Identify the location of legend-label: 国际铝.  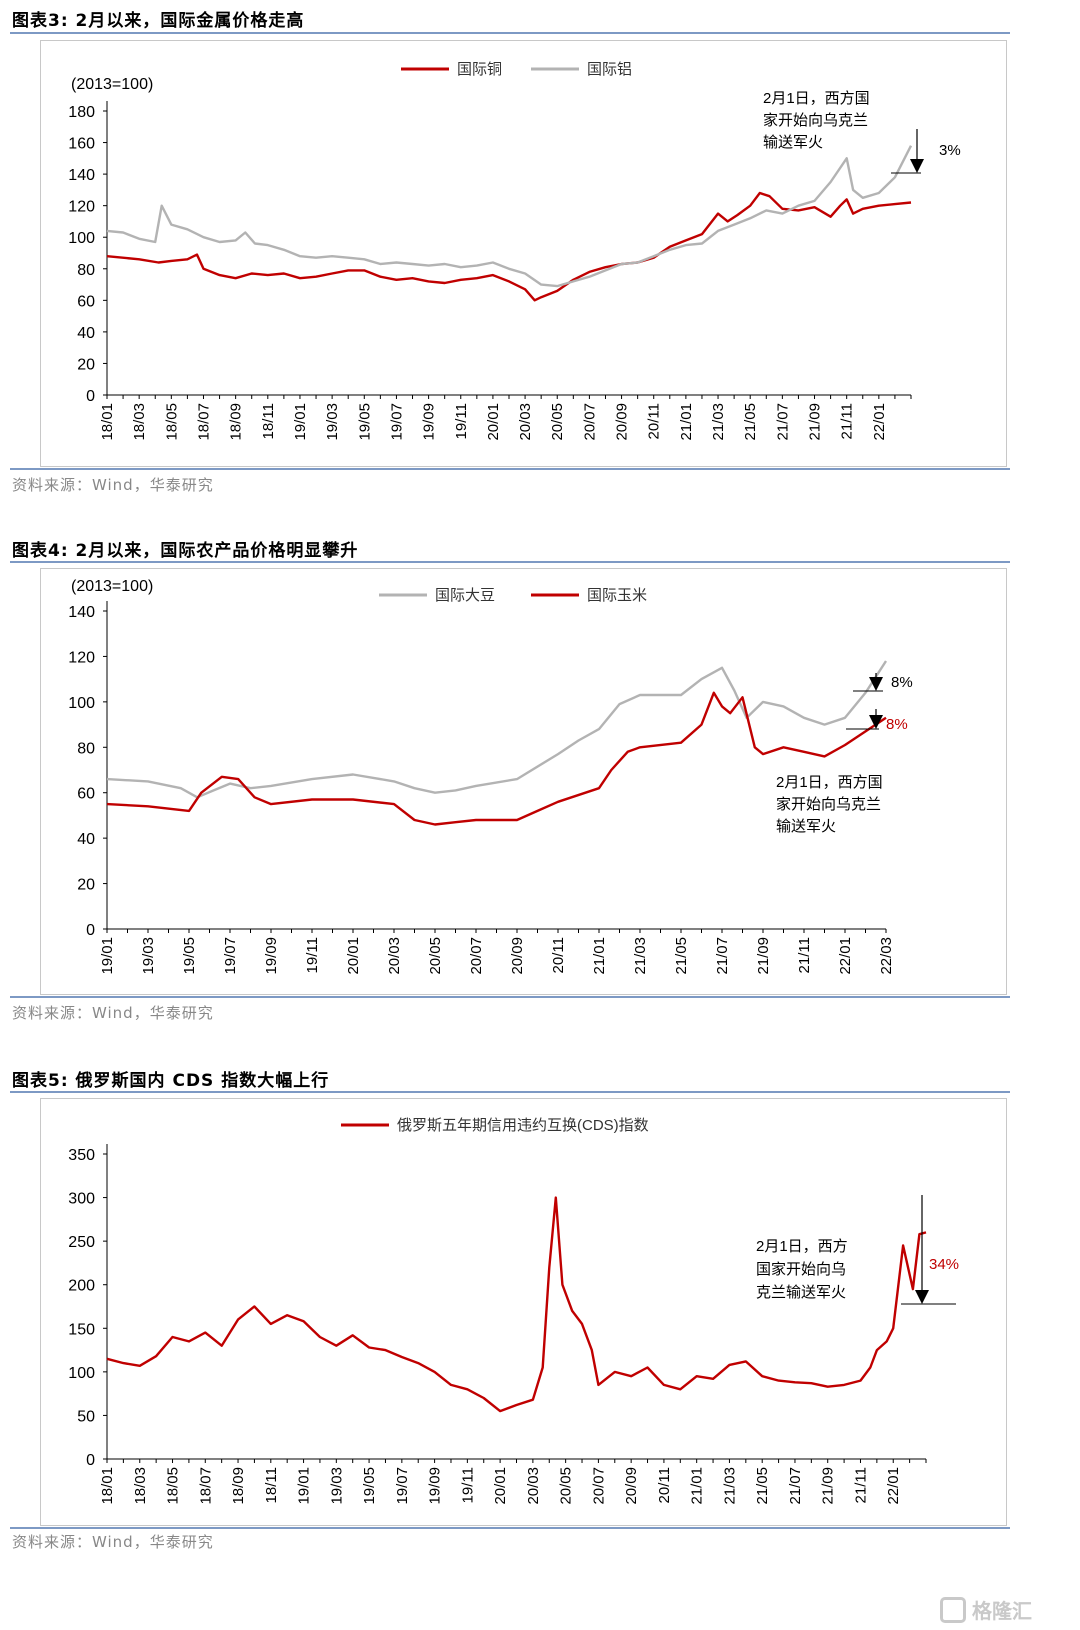
(609, 69).